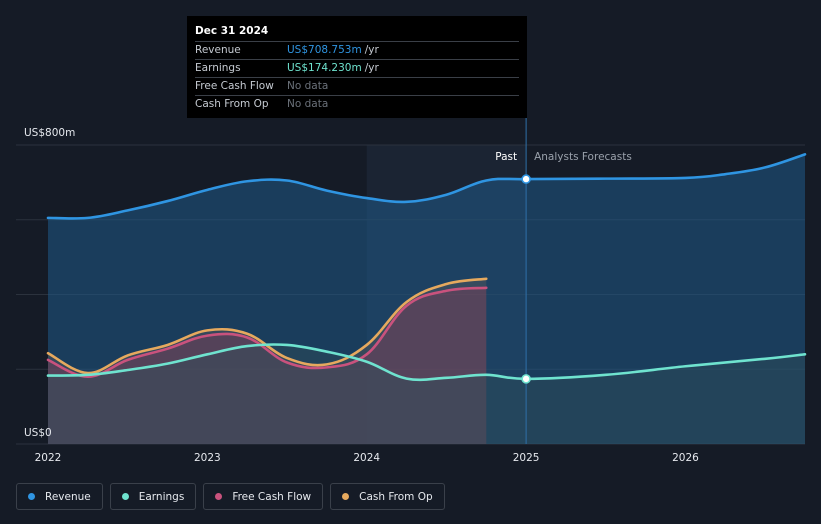 Image resolution: width=821 pixels, height=524 pixels. I want to click on legend-label-free-cash-flow: Free Cash Flow, so click(272, 496).